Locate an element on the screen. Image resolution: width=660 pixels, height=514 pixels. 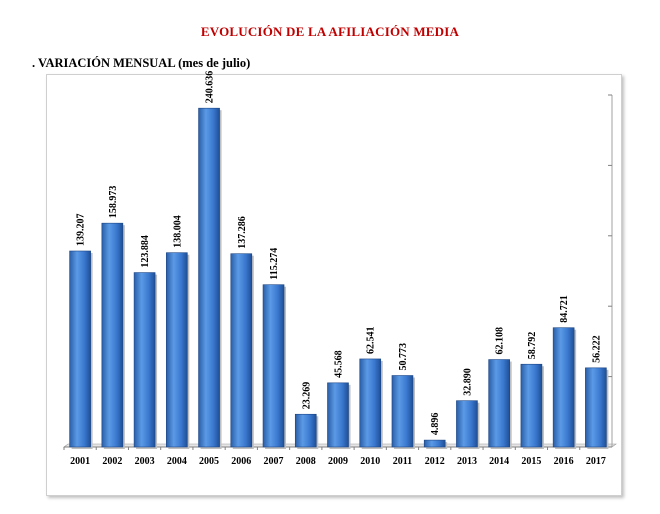
bar-2011 is located at coordinates (402, 411).